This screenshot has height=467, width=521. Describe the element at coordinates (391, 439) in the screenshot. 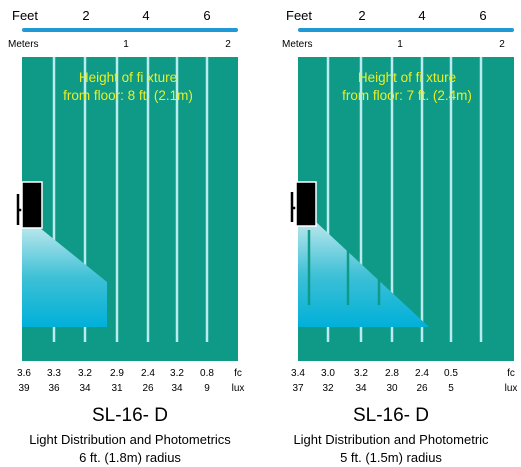

I see `diagram-description: Light Distribution and Photometric` at that location.